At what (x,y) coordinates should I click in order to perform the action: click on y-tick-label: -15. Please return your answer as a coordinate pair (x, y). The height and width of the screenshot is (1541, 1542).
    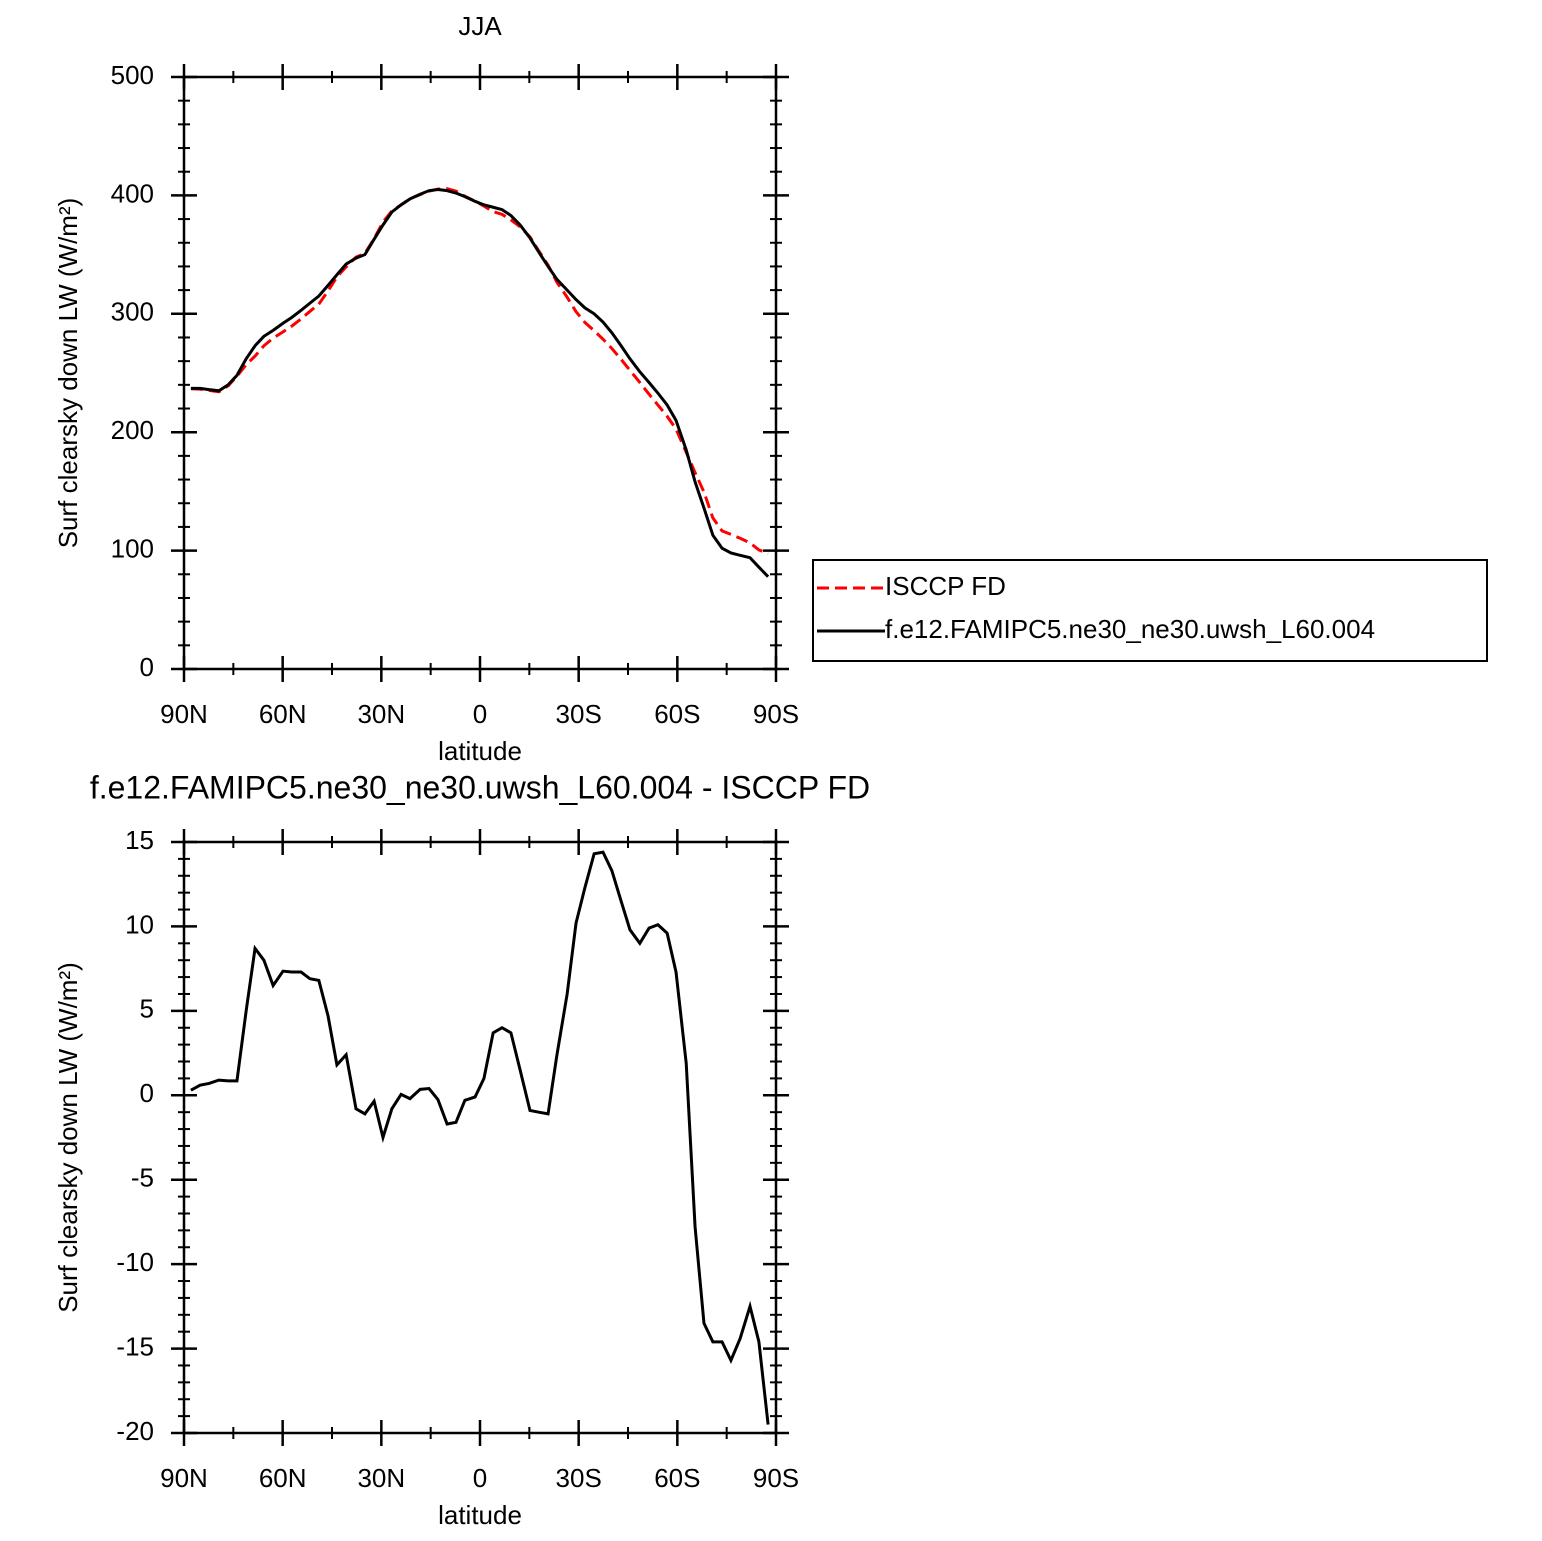
    Looking at the image, I should click on (135, 1346).